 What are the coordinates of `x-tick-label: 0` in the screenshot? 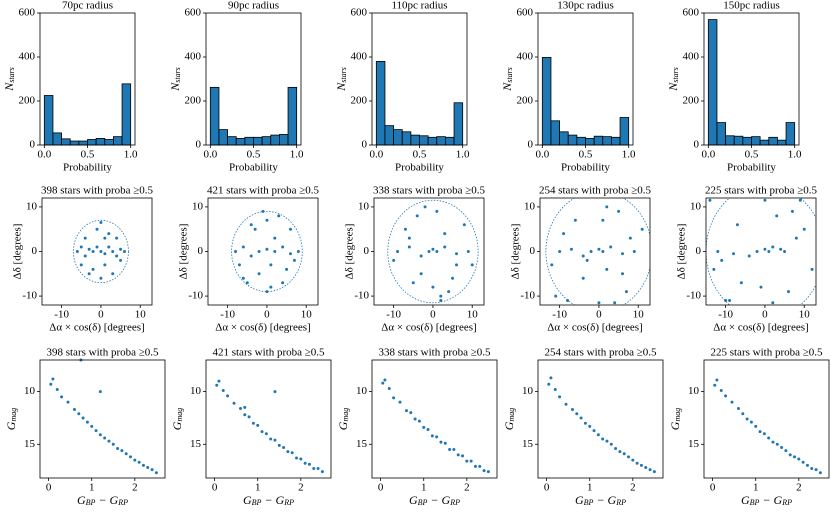 It's located at (433, 315).